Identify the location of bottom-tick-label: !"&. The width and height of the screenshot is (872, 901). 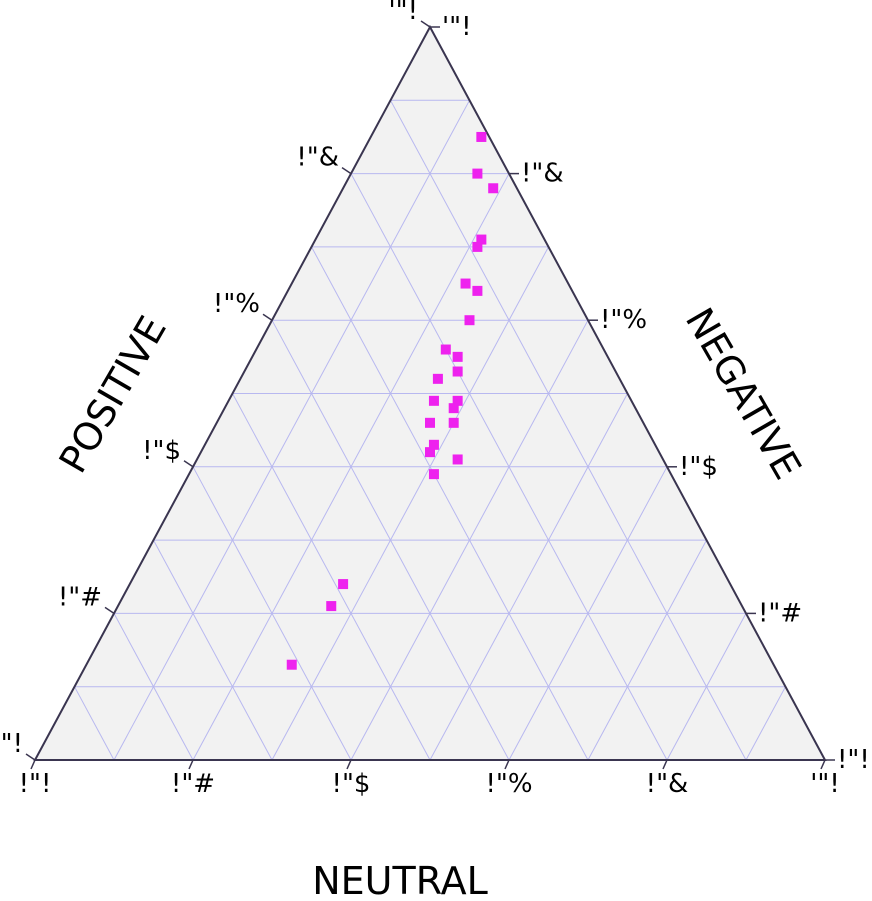
(667, 784).